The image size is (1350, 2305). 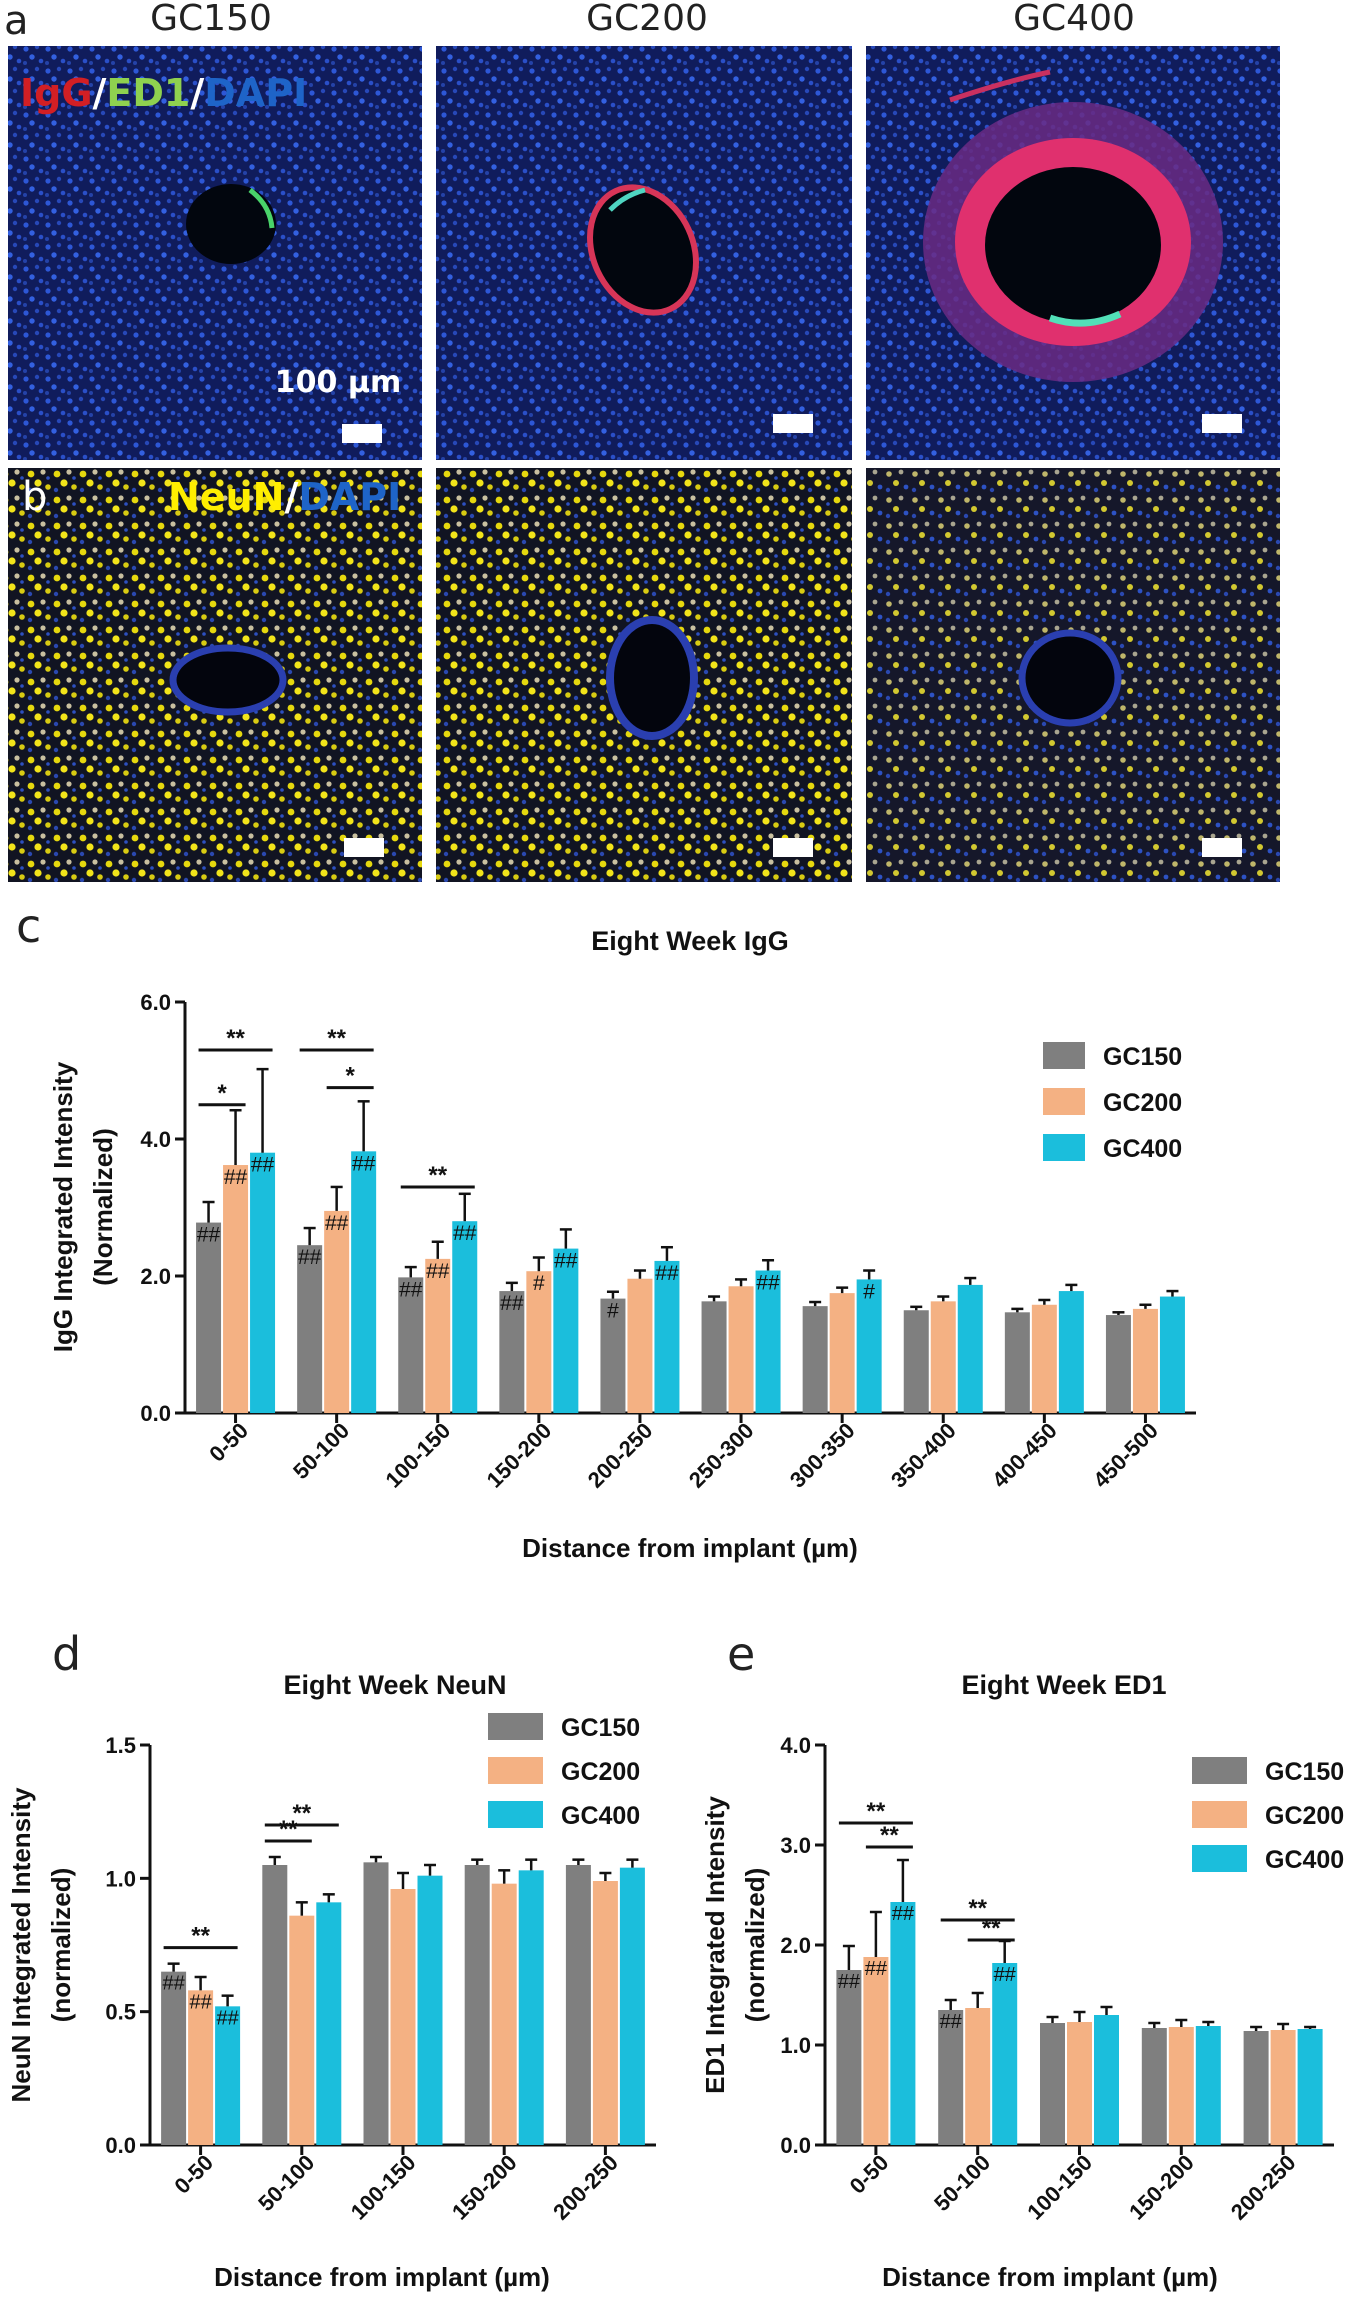 I want to click on legend-swatch-gc150, so click(x=515, y=1726).